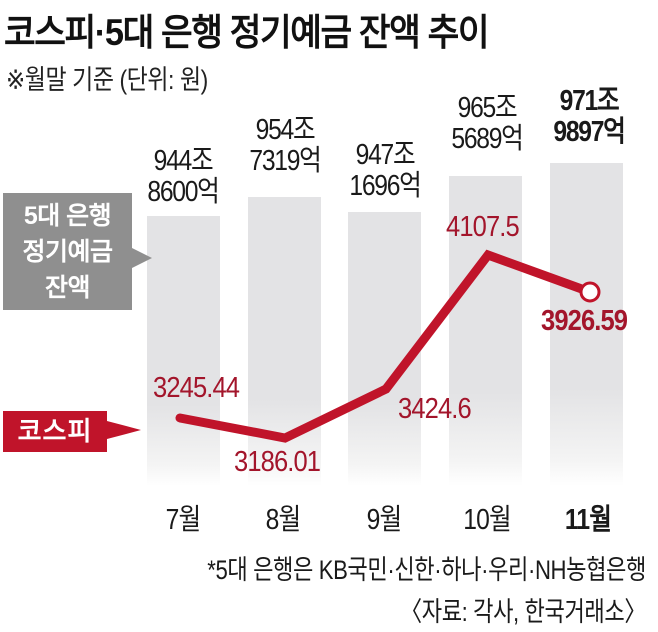 The width and height of the screenshot is (658, 632). Describe the element at coordinates (435, 409) in the screenshot. I see `kospi-value-sep: 3424.6` at that location.